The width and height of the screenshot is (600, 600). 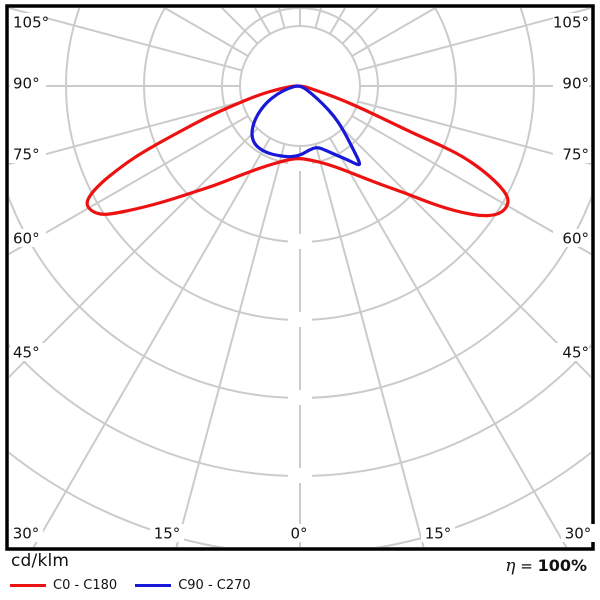 I want to click on legend-label: C90 - C270, so click(x=214, y=585).